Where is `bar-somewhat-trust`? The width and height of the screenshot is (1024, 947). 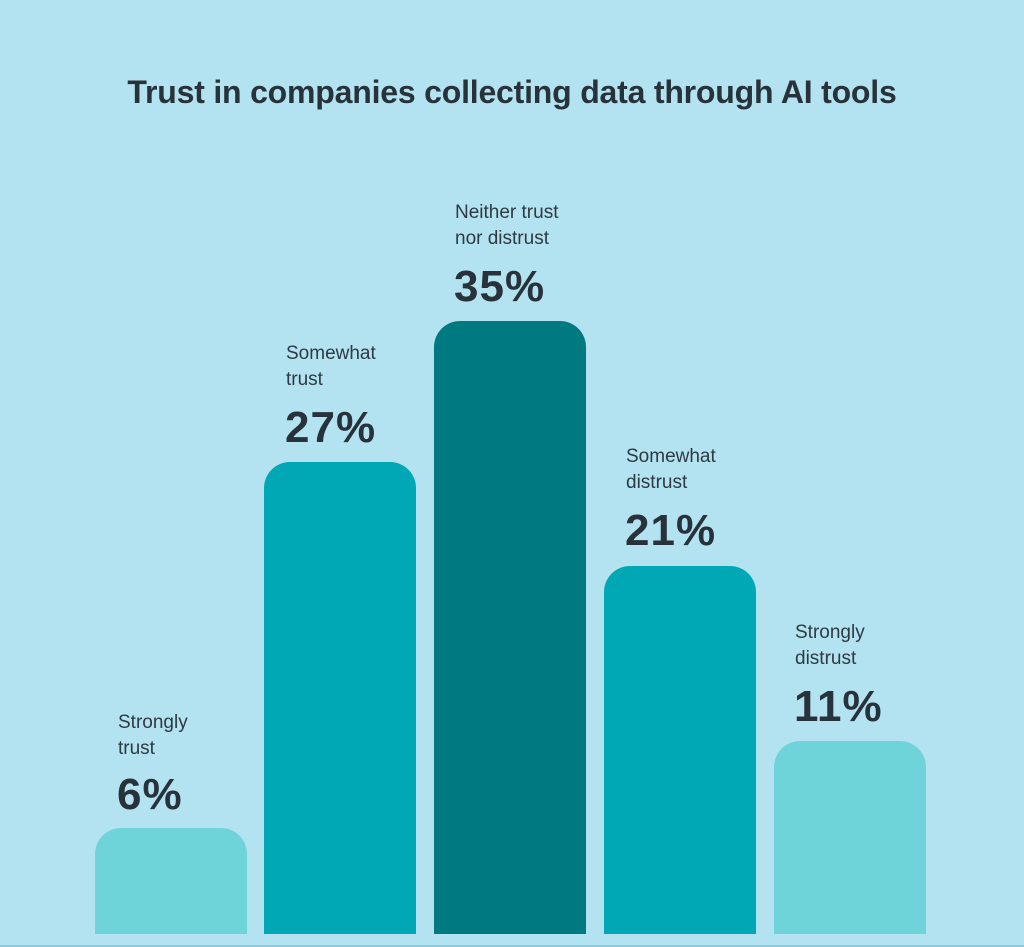
bar-somewhat-trust is located at coordinates (340, 698).